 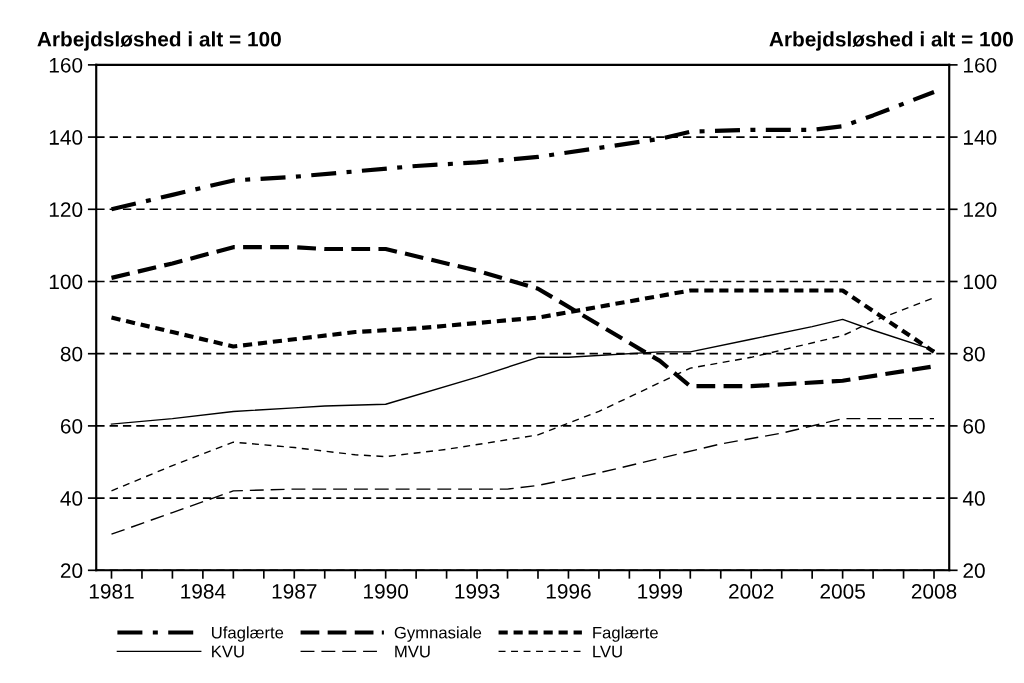 What do you see at coordinates (751, 591) in the screenshot?
I see `x-tick-label: 2002` at bounding box center [751, 591].